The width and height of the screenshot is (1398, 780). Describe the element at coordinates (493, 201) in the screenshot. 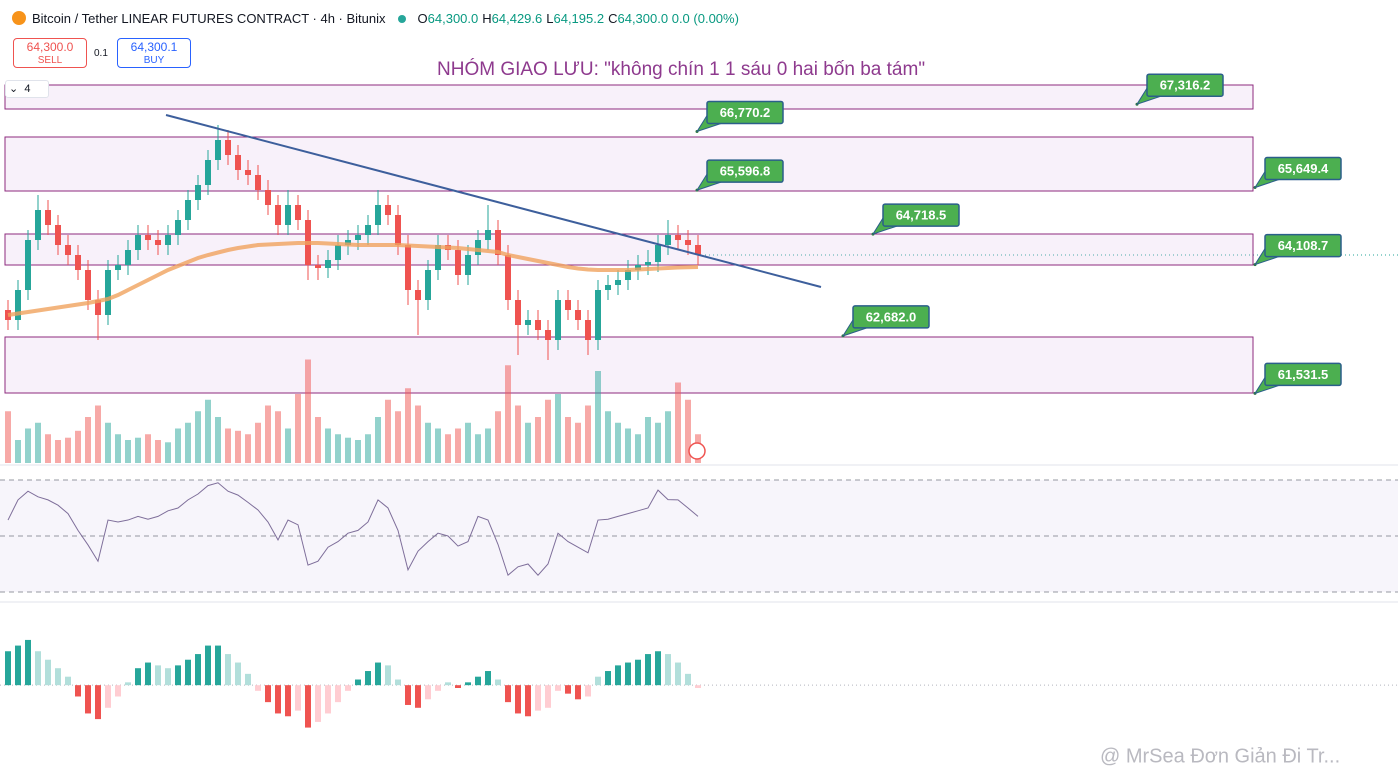

I see `trendline` at that location.